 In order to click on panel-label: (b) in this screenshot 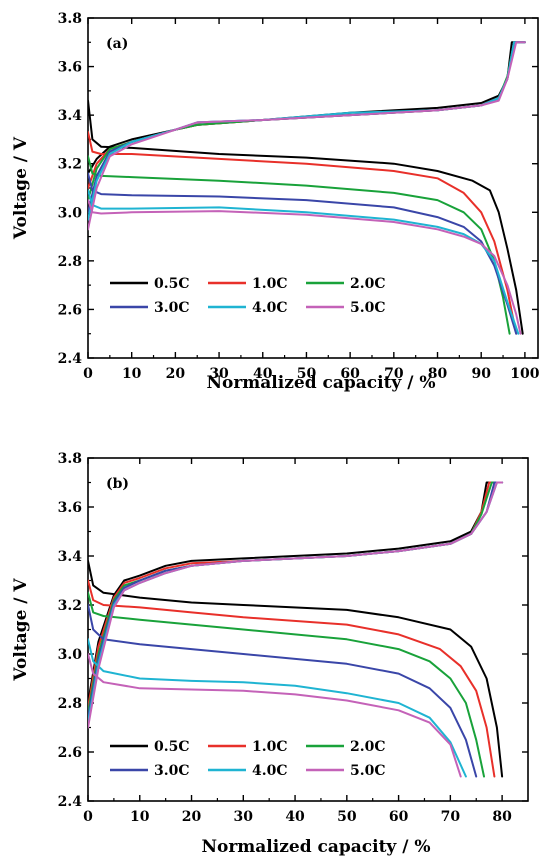, I will do `click(117, 484)`.